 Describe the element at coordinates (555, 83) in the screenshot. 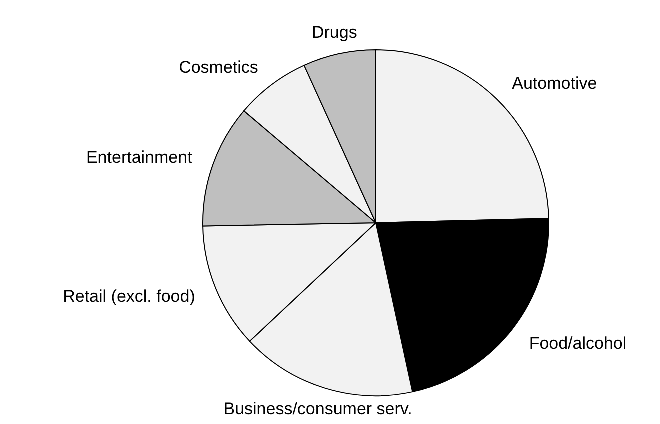

I see `slice-label: Automotive` at that location.